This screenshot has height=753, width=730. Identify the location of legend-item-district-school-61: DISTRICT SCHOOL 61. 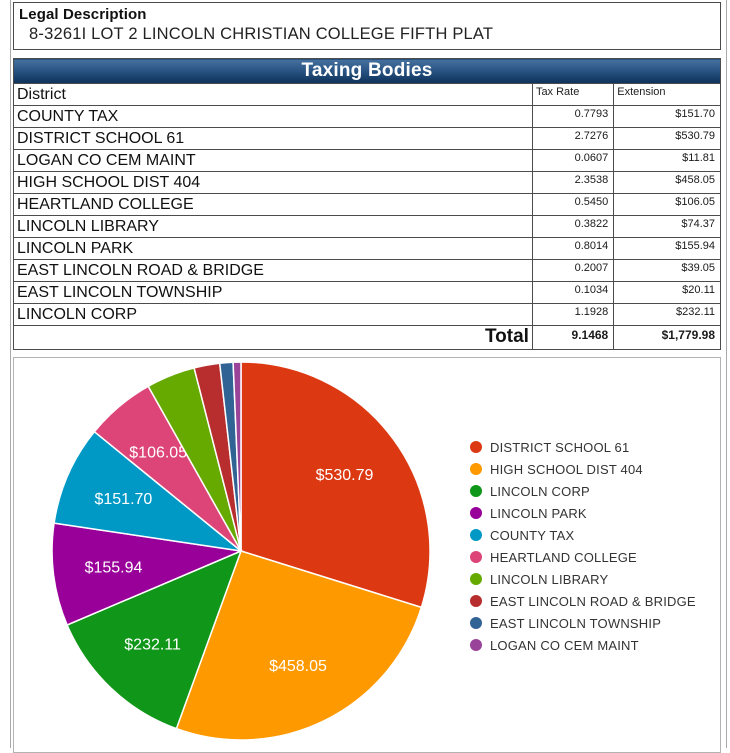
(583, 447).